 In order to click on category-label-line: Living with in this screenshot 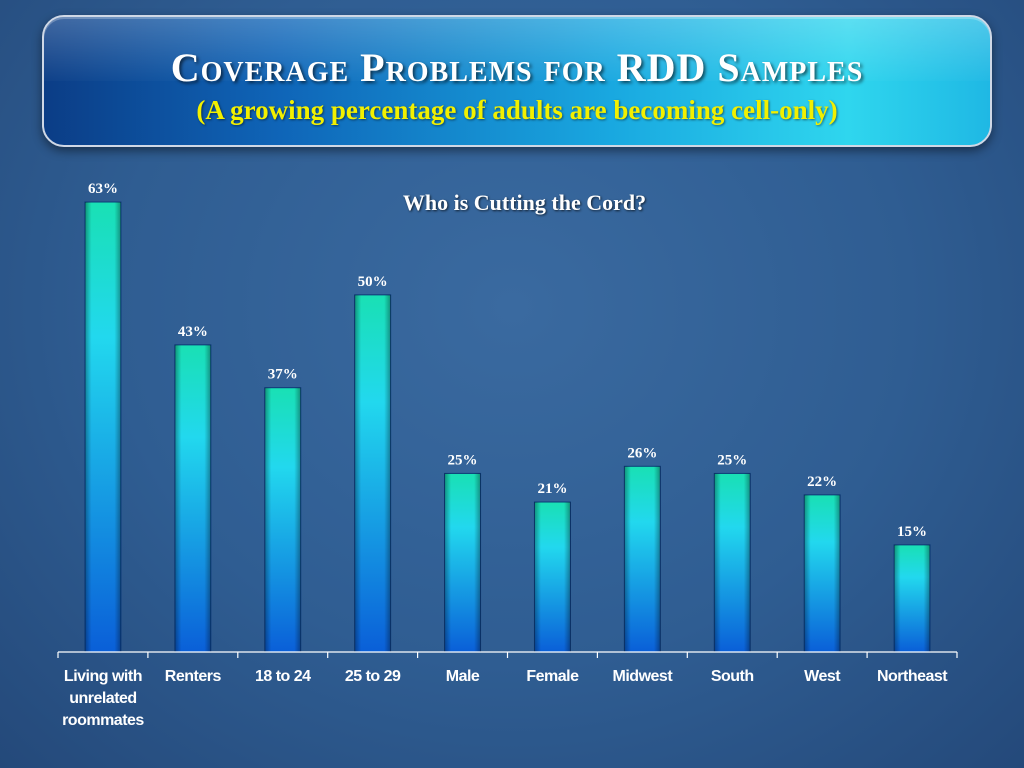, I will do `click(103, 676)`.